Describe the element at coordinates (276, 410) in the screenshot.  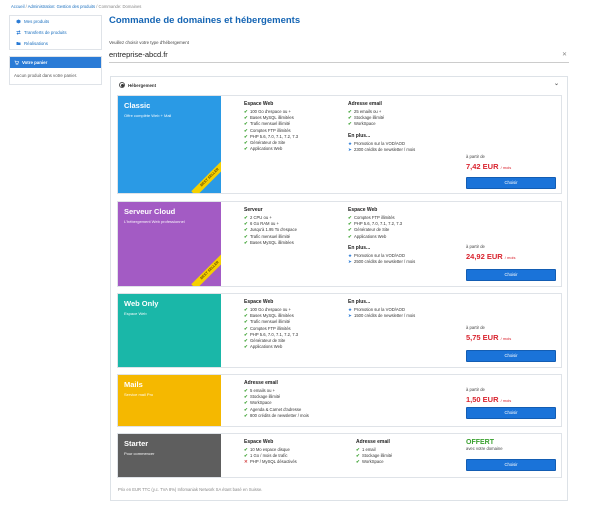
I see `feature-item: ✔ Agenda & Carnet d'adresse` at that location.